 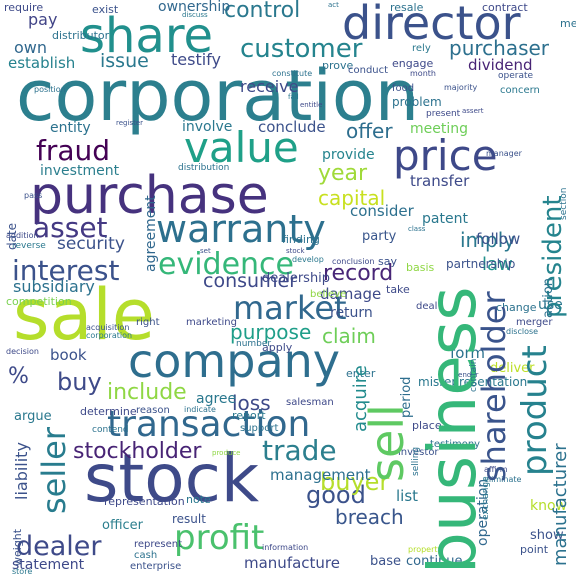 I want to click on cloud-word: contend, so click(x=110, y=430).